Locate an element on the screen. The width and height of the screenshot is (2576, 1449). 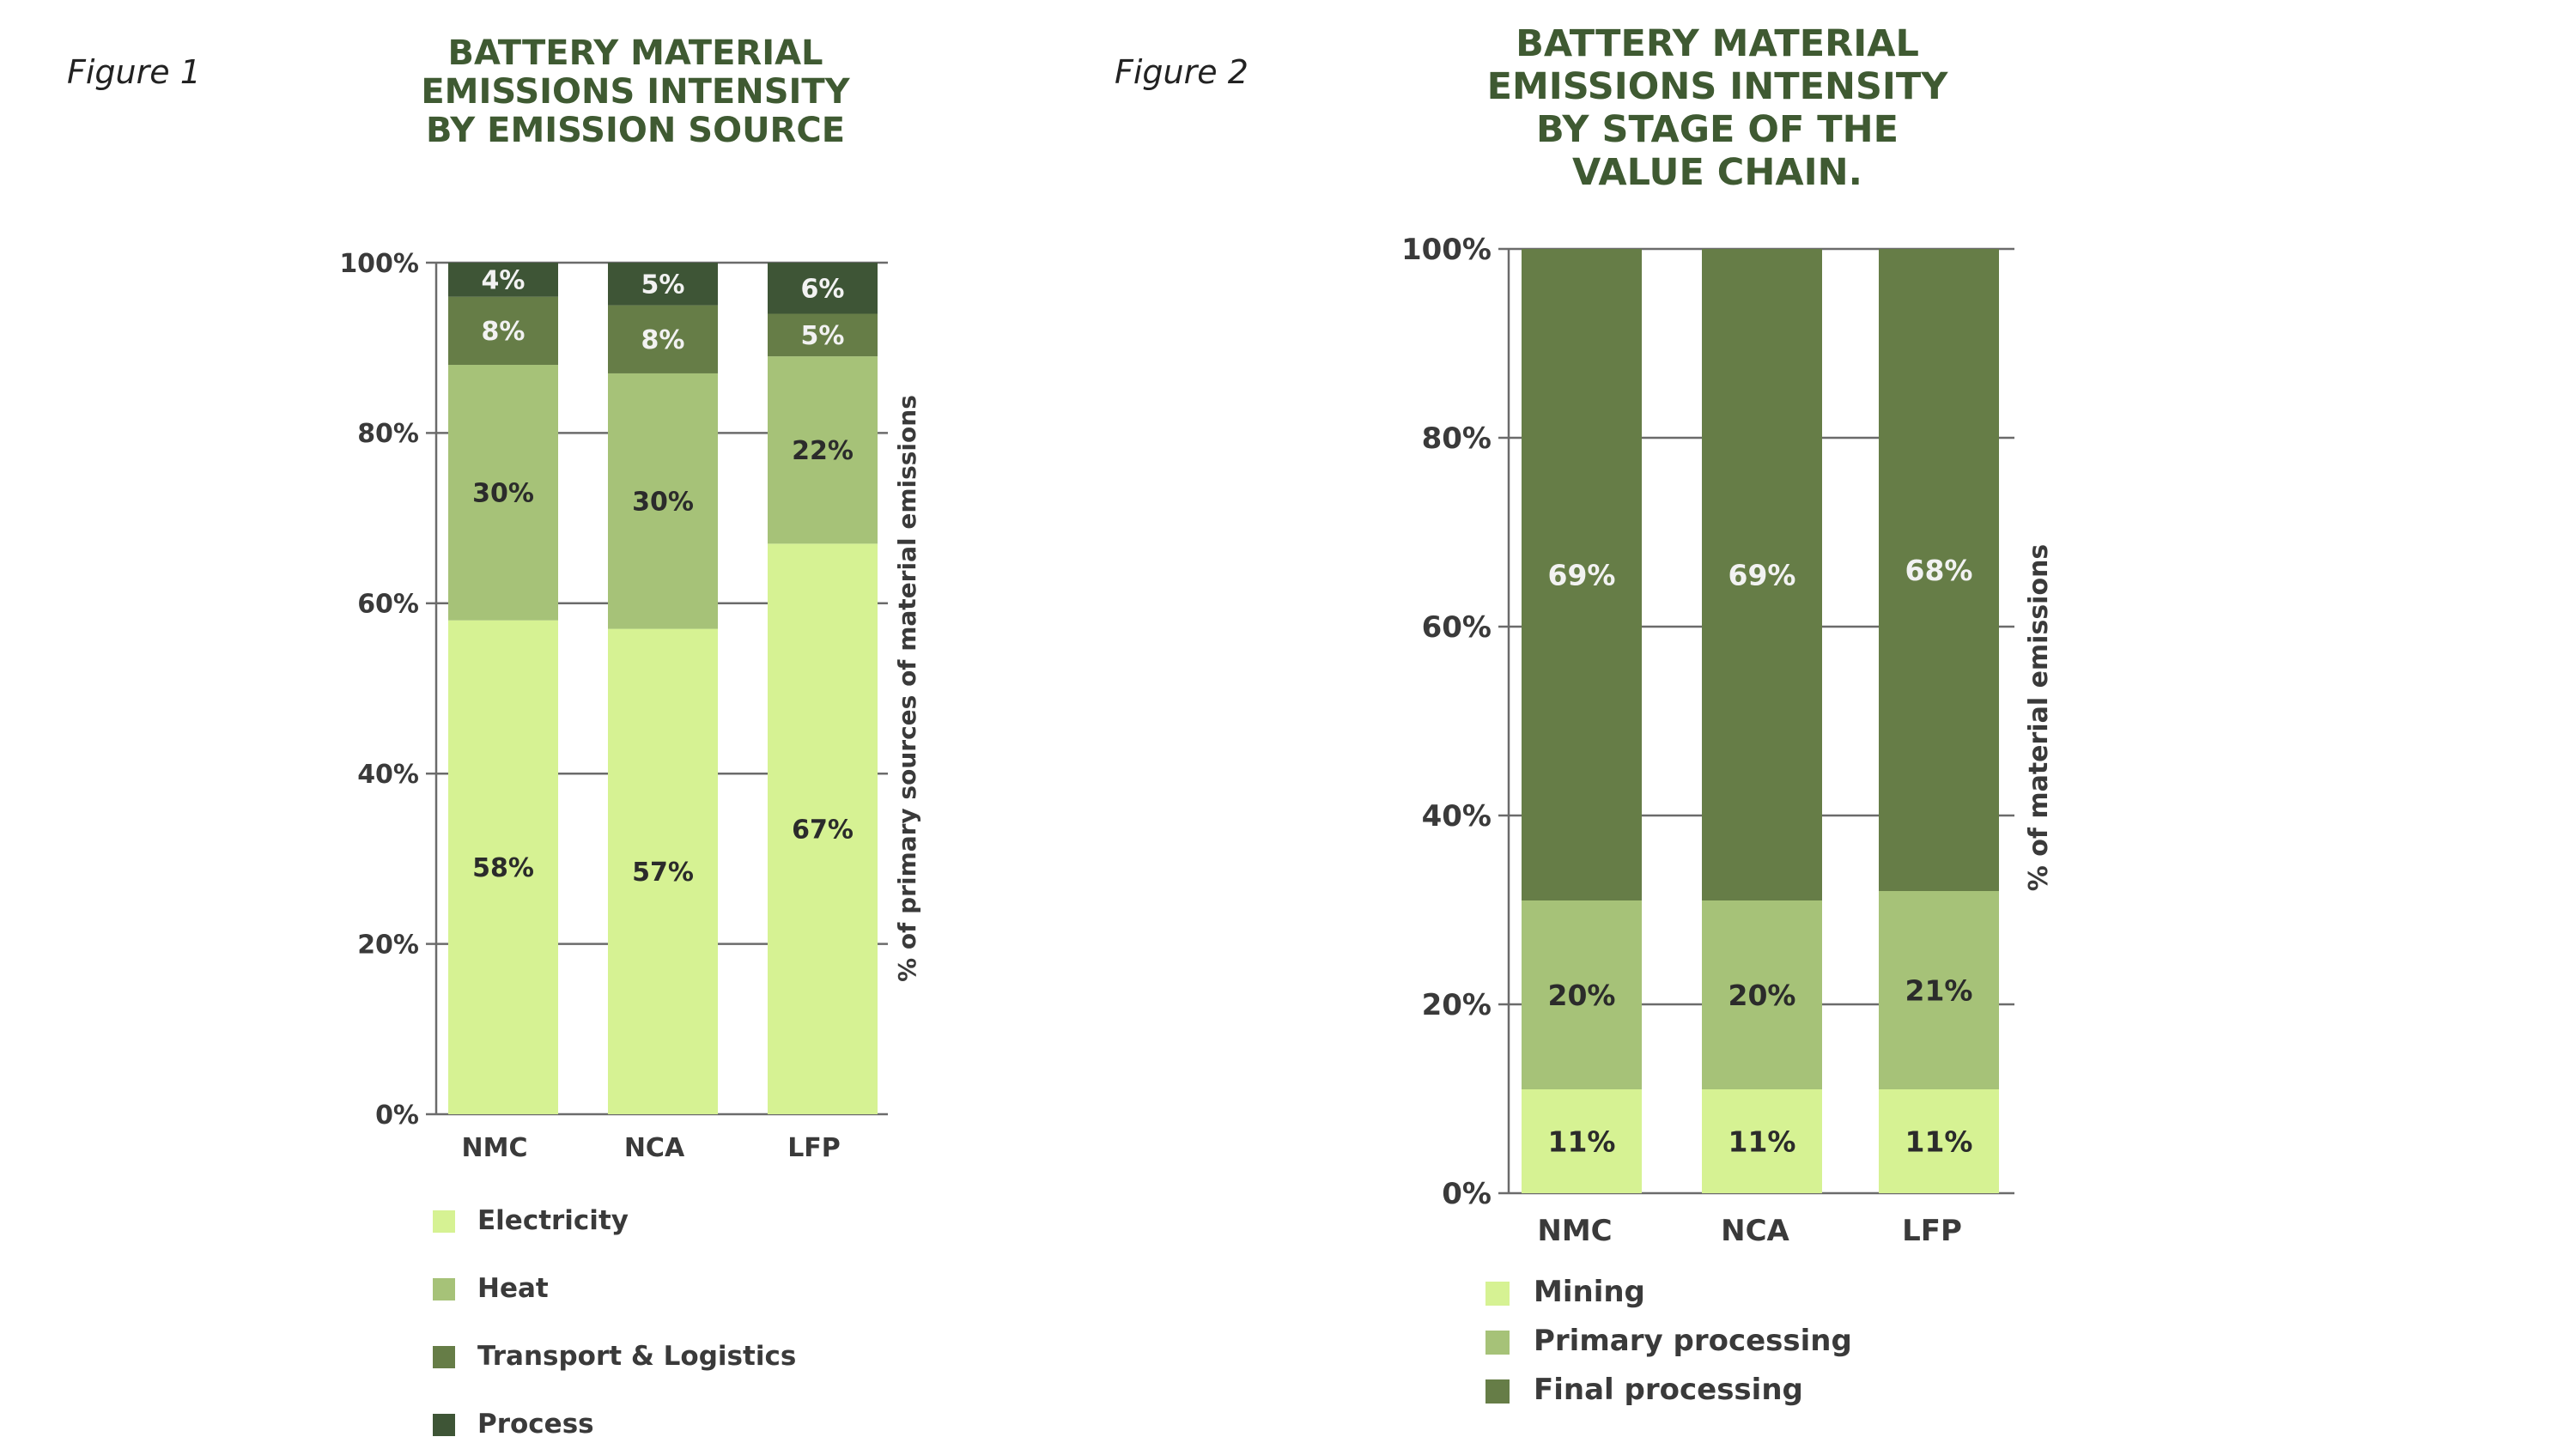
bar-electricity-lfp is located at coordinates (823, 828).